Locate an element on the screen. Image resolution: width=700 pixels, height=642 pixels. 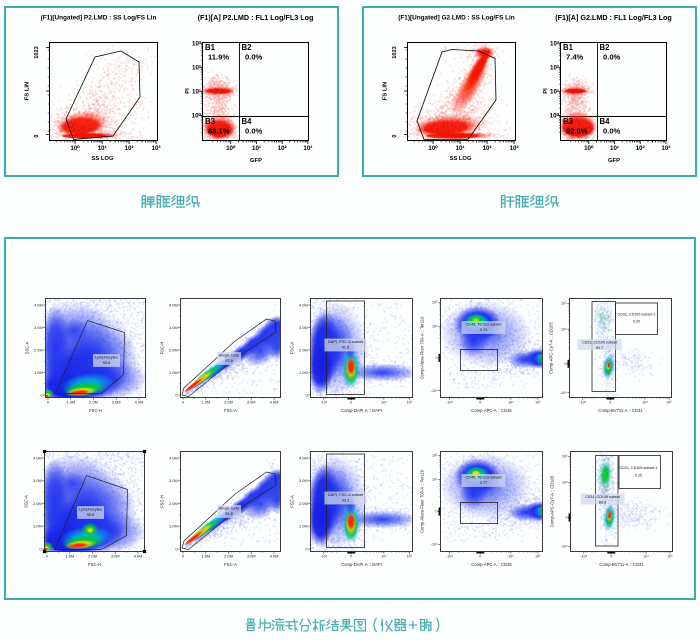
svg-text: Single Cells is located at coordinates (229, 508).